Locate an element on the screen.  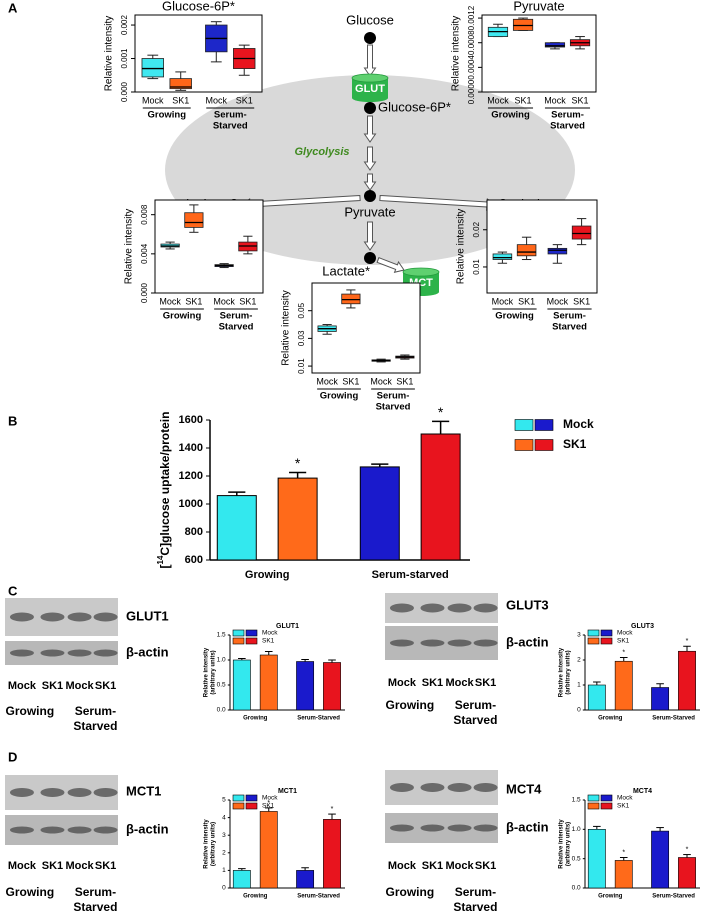
transporter-label: GLUT is located at coordinates (370, 89).